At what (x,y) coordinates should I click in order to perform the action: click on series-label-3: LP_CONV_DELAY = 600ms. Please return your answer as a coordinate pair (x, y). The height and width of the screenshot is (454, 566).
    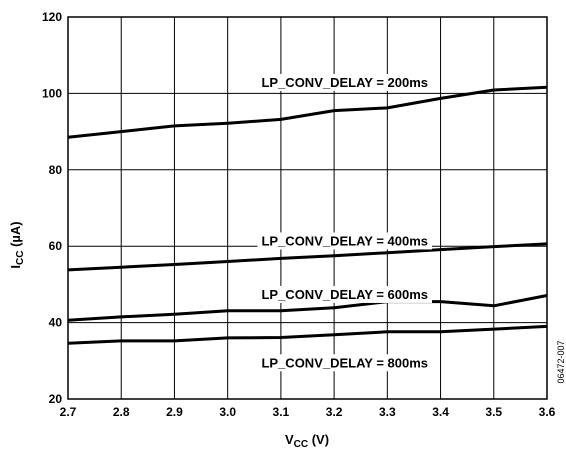
    Looking at the image, I should click on (344, 294).